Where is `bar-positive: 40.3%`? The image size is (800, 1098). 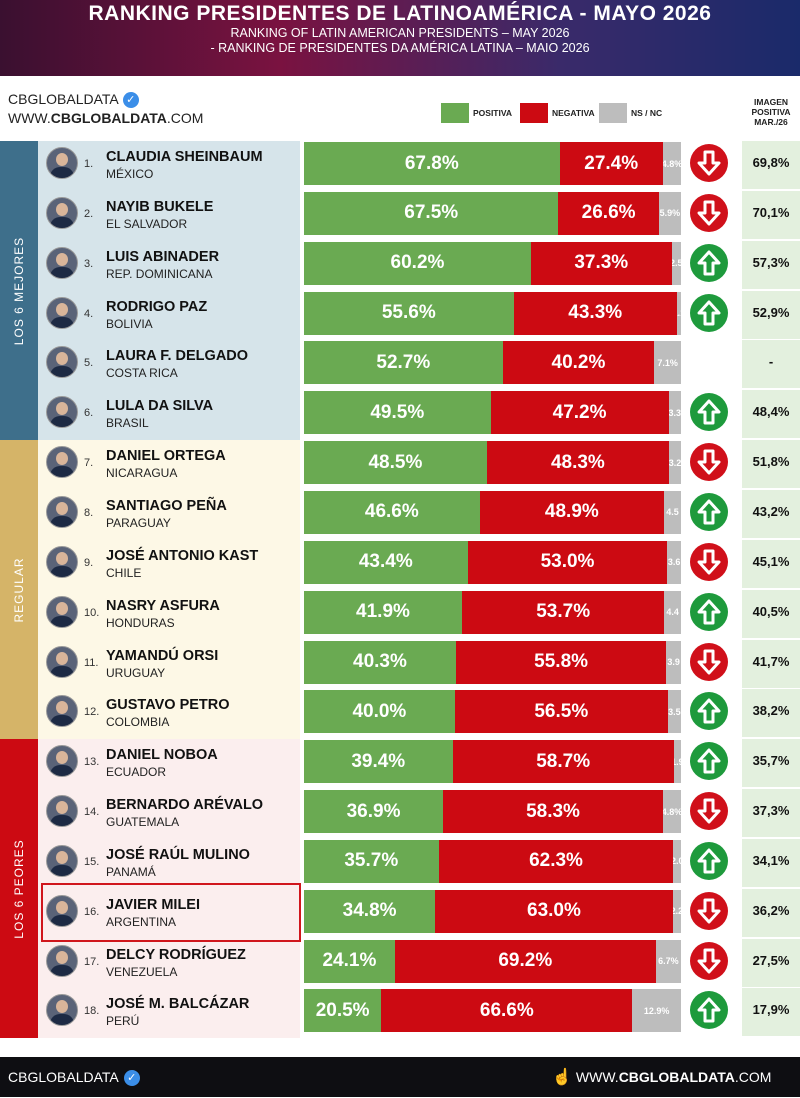
bar-positive: 40.3% is located at coordinates (380, 662).